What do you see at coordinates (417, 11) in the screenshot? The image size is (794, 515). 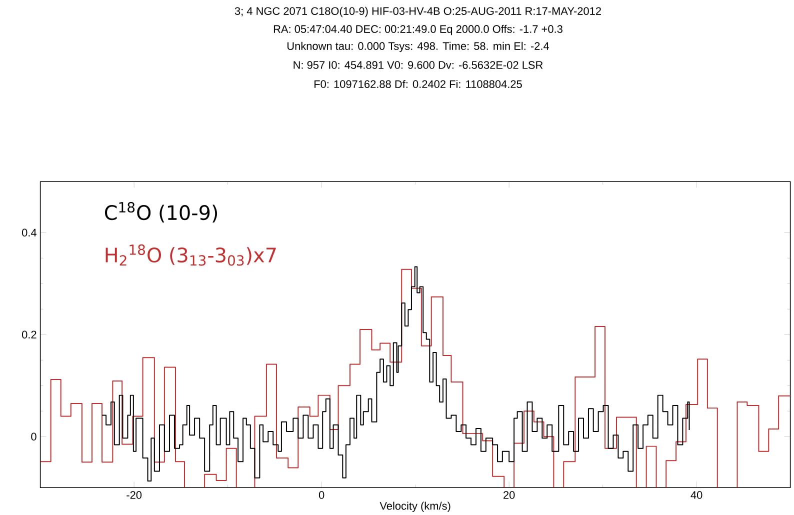 I see `text: 3; 4 NGC 2071 C18O(10-9) HIF-03-HV-4B O:25-AUG-2011 R:17-MAY-2012` at bounding box center [417, 11].